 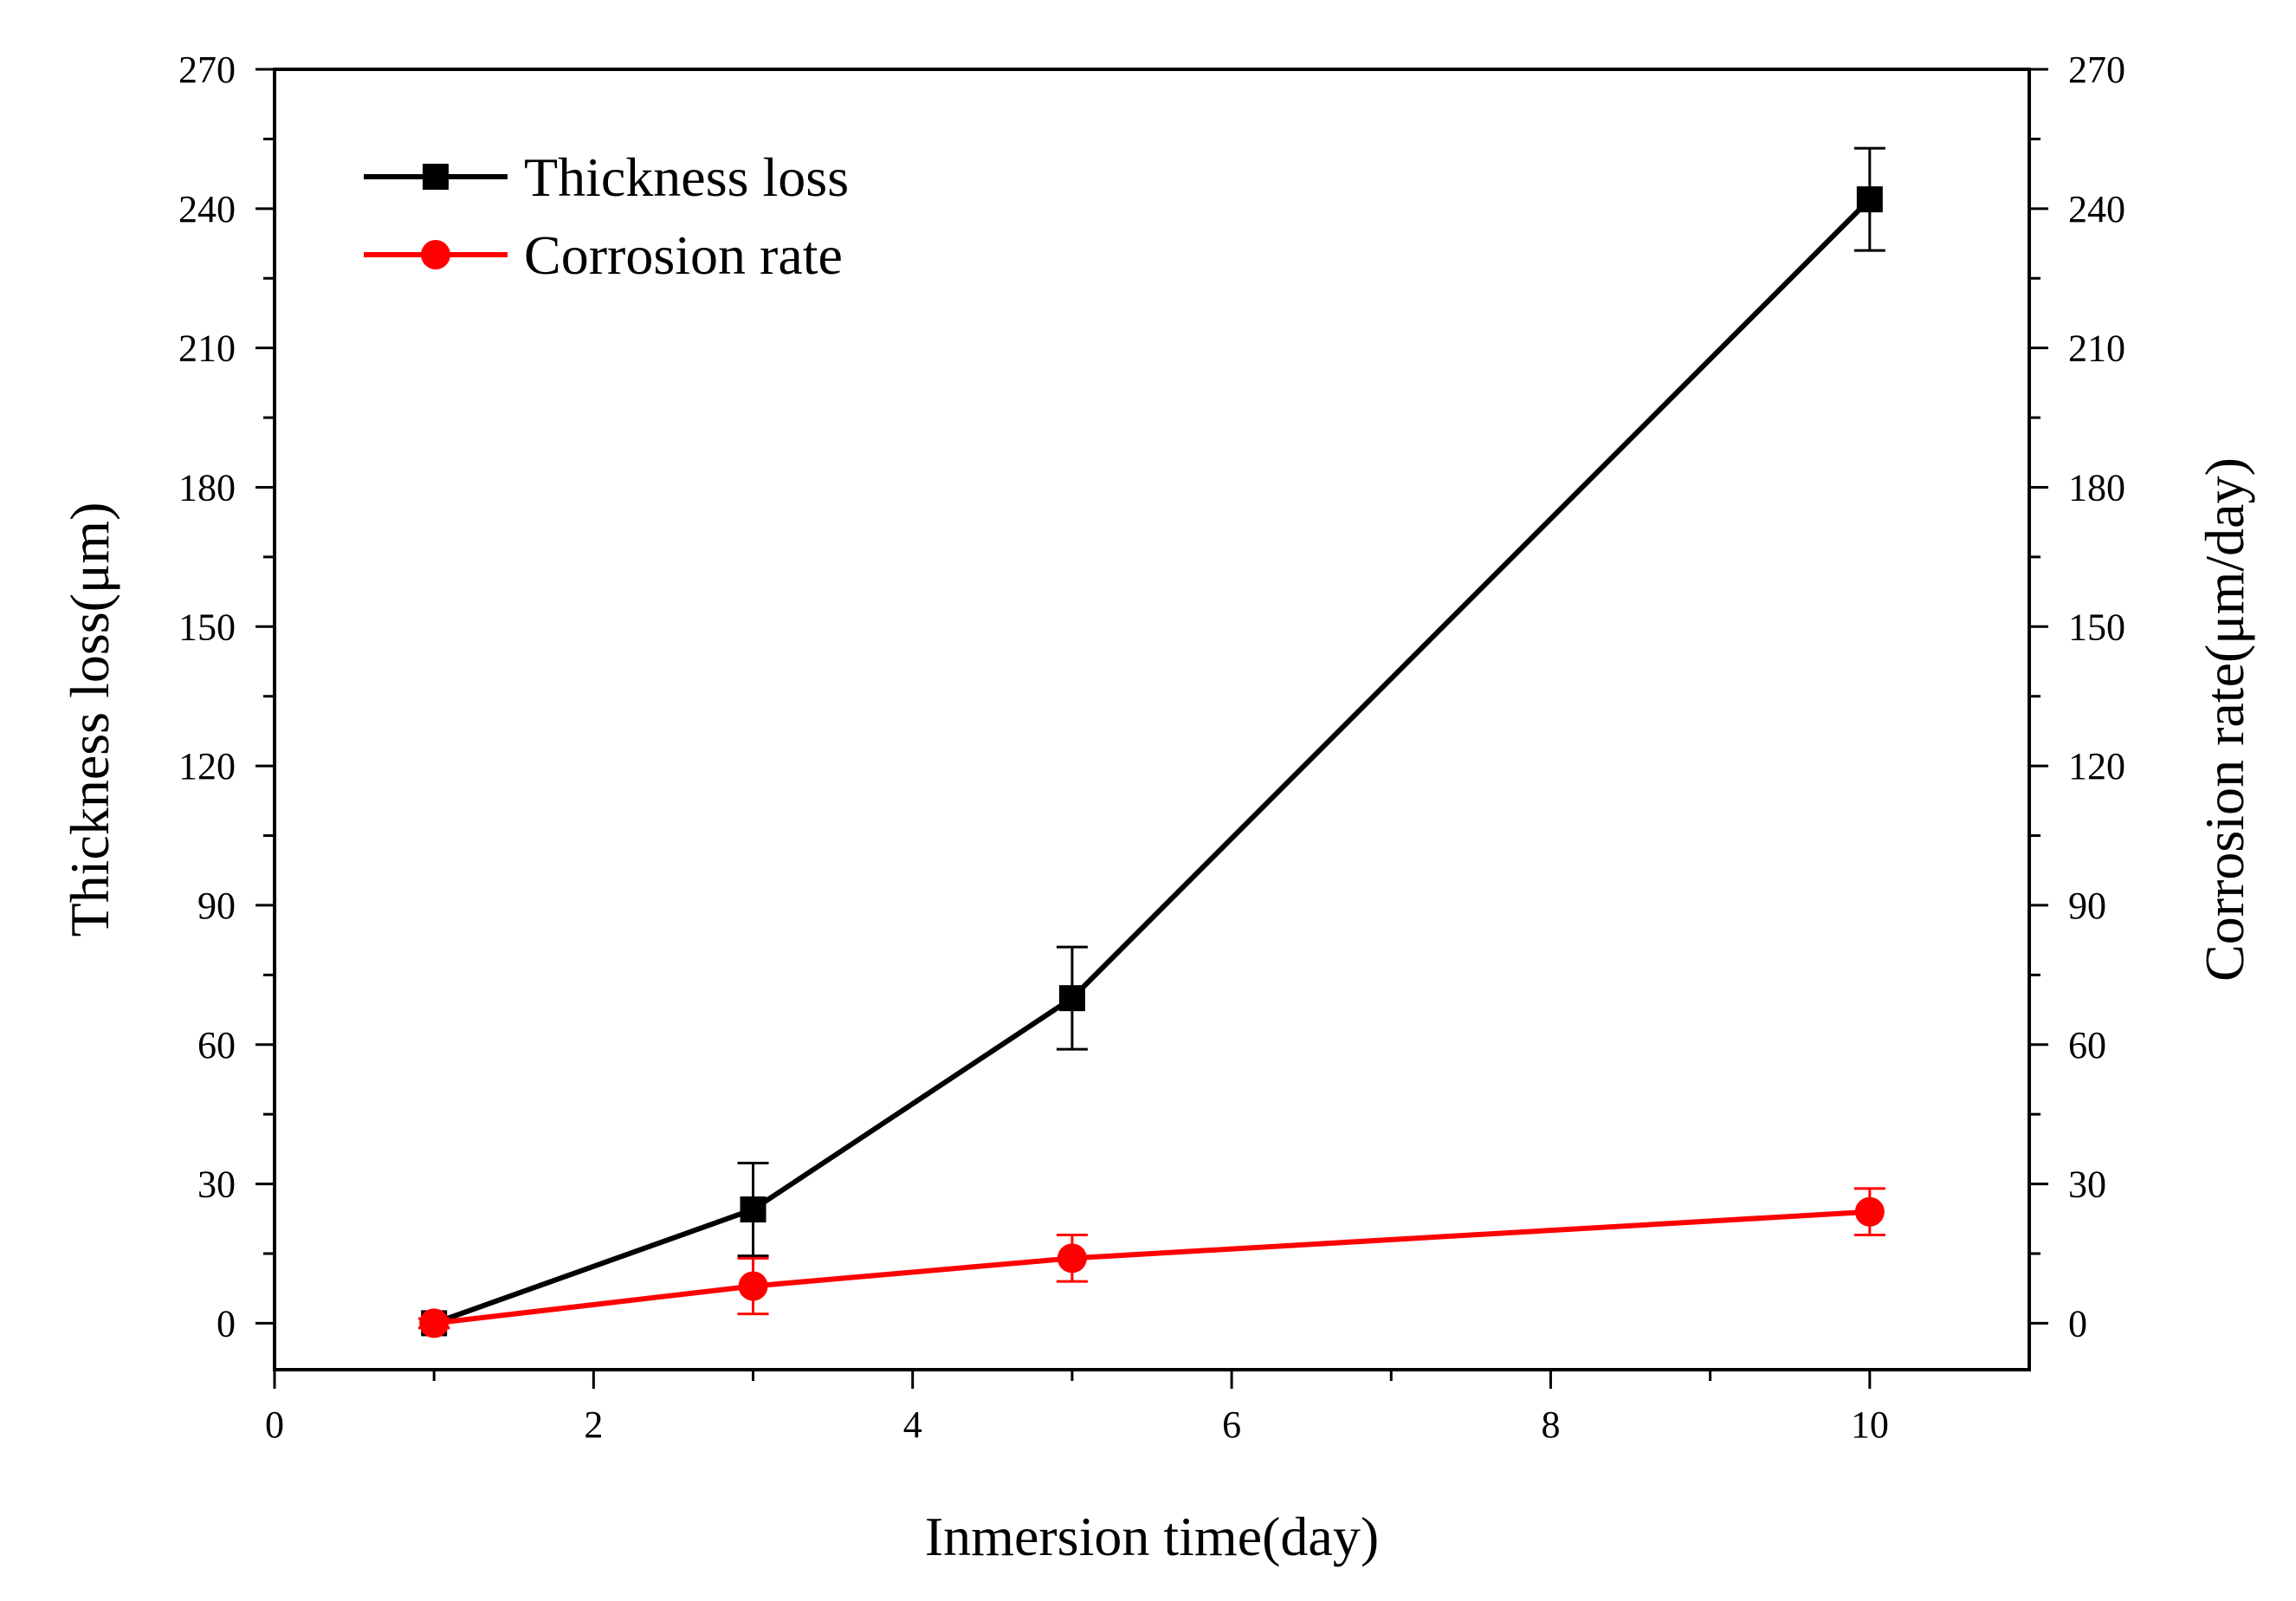 What do you see at coordinates (216, 906) in the screenshot?
I see `y-left-tick-label: 90` at bounding box center [216, 906].